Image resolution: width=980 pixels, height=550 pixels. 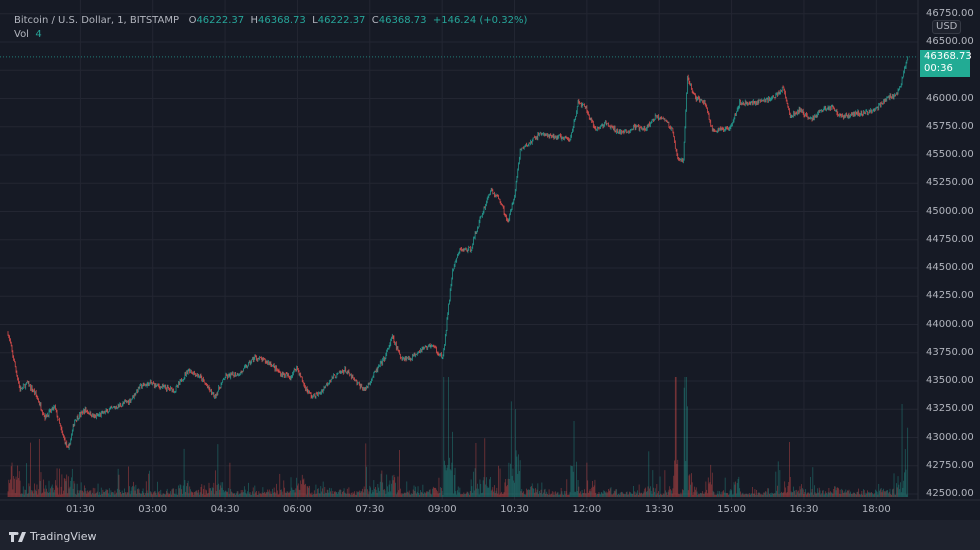 What do you see at coordinates (80, 509) in the screenshot?
I see `time-tick-label: 01:30` at bounding box center [80, 509].